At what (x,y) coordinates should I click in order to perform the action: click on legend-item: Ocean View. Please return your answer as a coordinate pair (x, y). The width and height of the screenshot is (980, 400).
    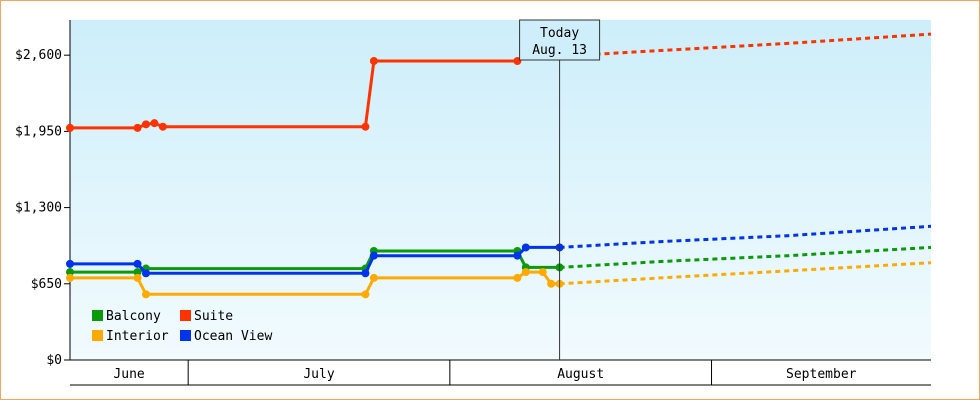
    Looking at the image, I should click on (226, 336).